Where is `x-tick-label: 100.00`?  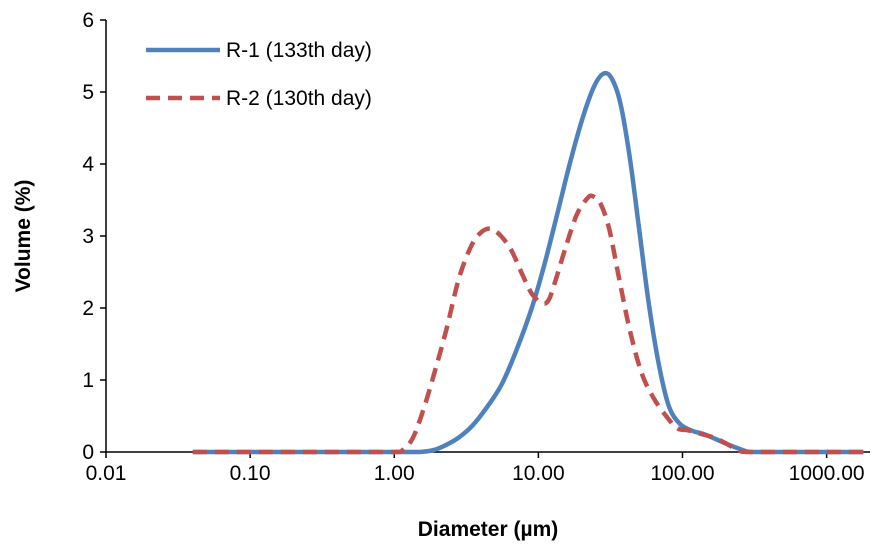 x-tick-label: 100.00 is located at coordinates (682, 473).